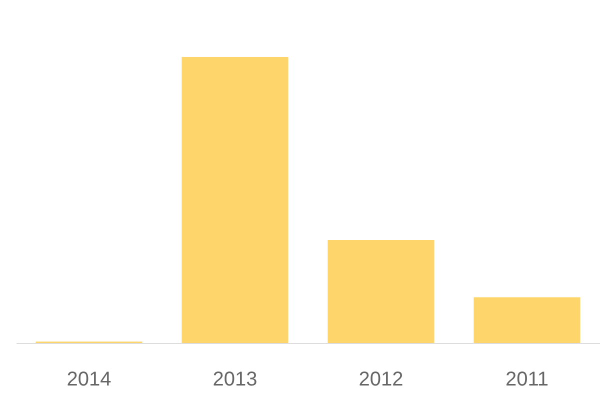 This screenshot has width=600, height=400. I want to click on x-tick-label: 2012, so click(381, 379).